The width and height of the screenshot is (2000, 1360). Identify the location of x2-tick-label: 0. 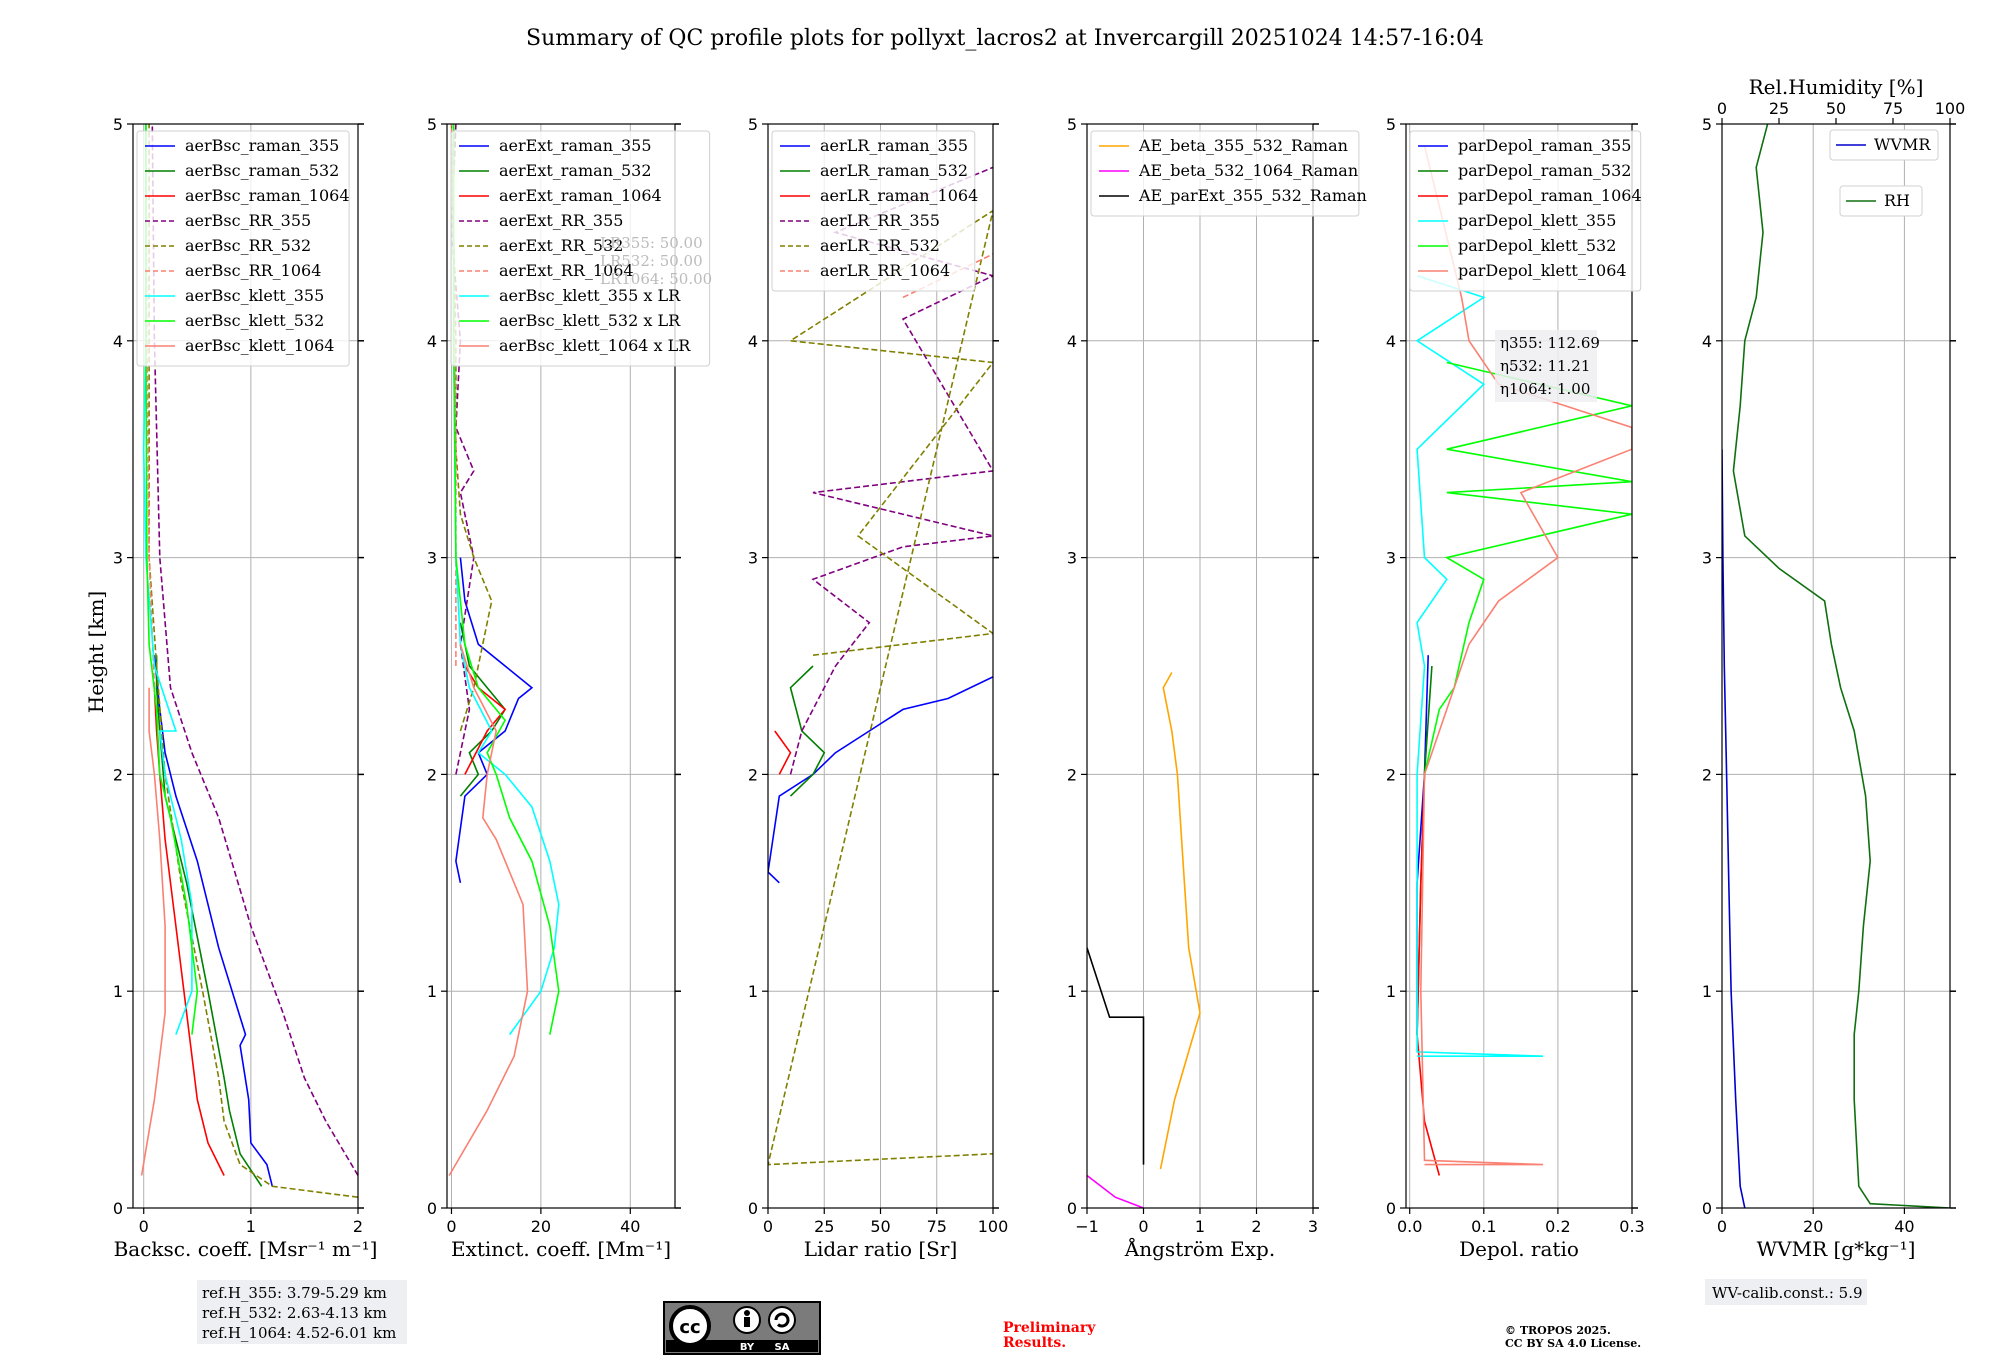
(1722, 108).